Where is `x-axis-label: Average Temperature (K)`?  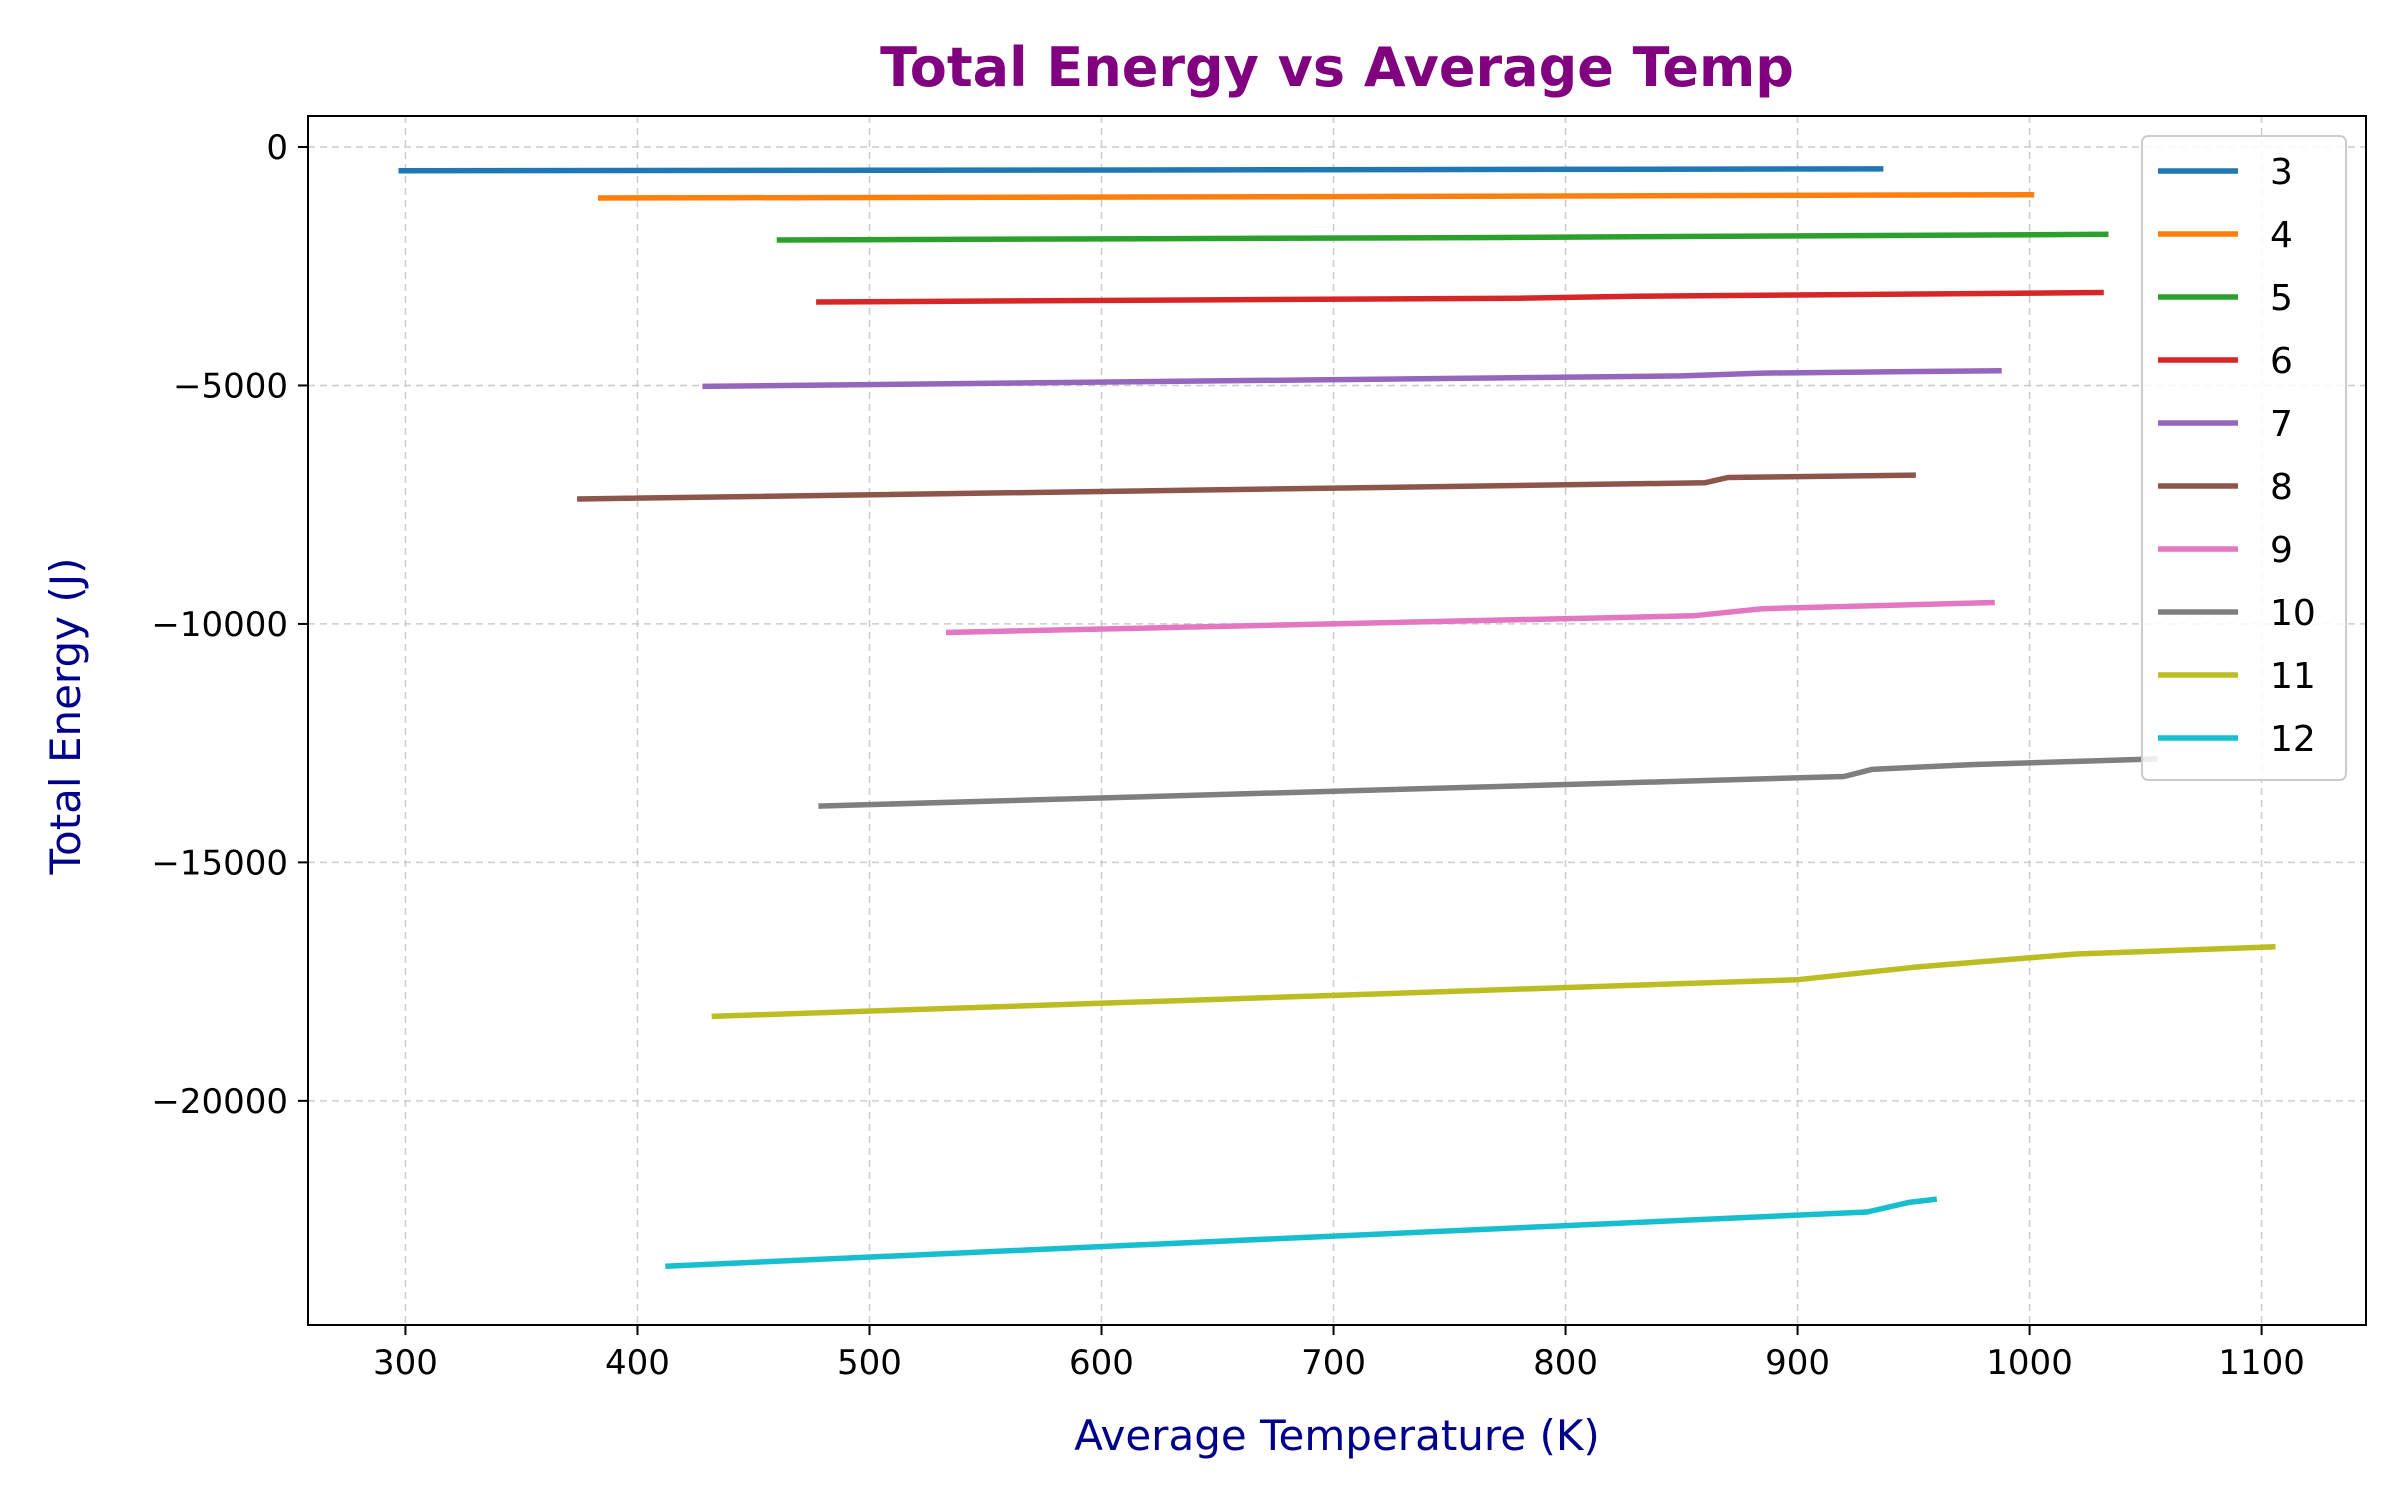 x-axis-label: Average Temperature (K) is located at coordinates (1337, 1435).